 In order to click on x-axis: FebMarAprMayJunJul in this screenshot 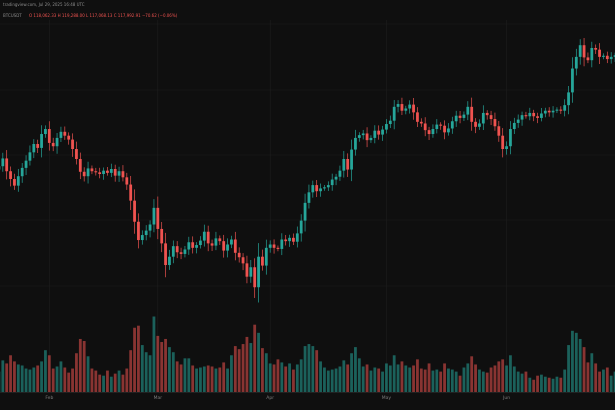, I will do `click(307, 396)`.